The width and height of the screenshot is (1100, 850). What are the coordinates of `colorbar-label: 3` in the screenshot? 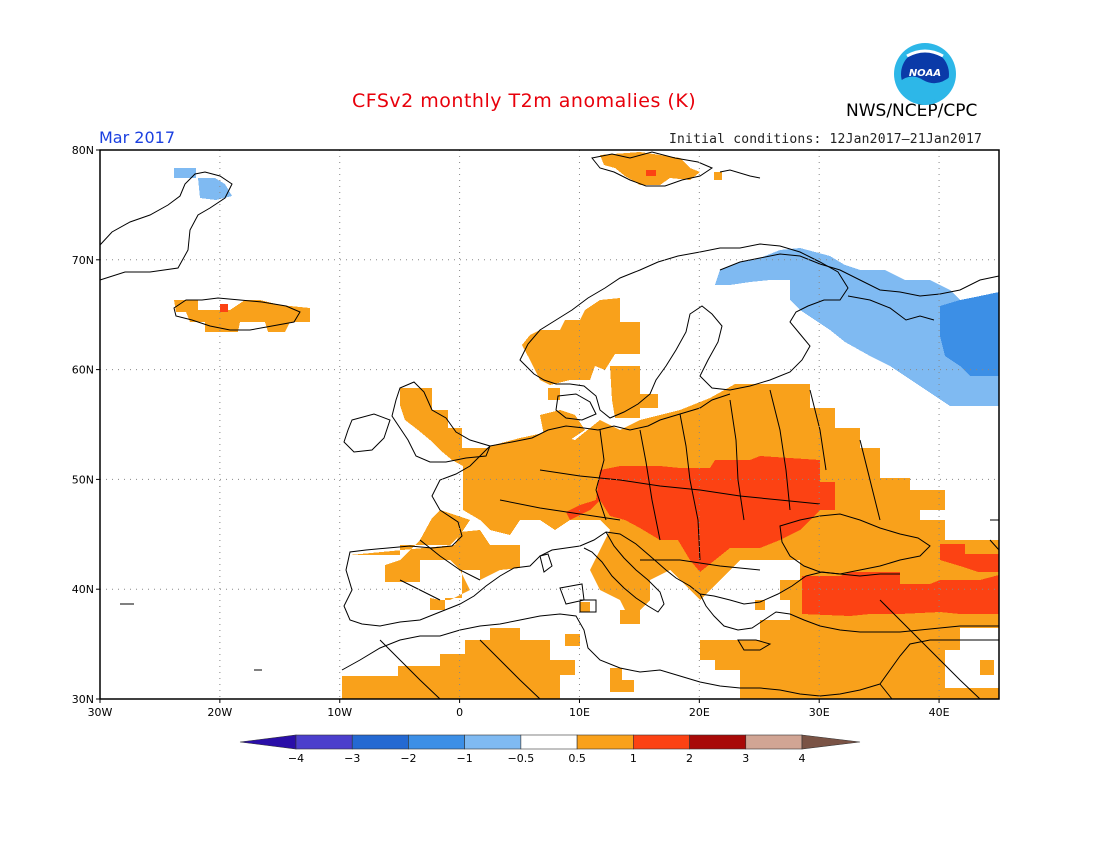 It's located at (745, 758).